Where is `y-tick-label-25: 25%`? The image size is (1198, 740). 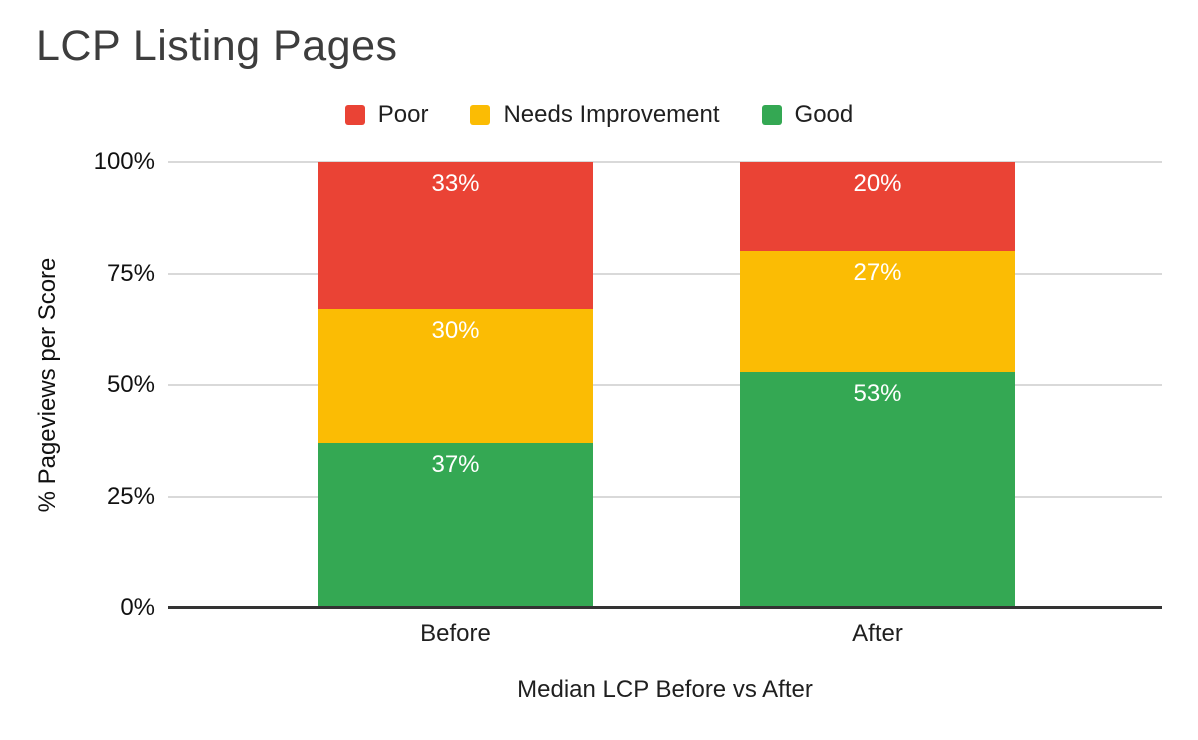 y-tick-label-25: 25% is located at coordinates (130, 496).